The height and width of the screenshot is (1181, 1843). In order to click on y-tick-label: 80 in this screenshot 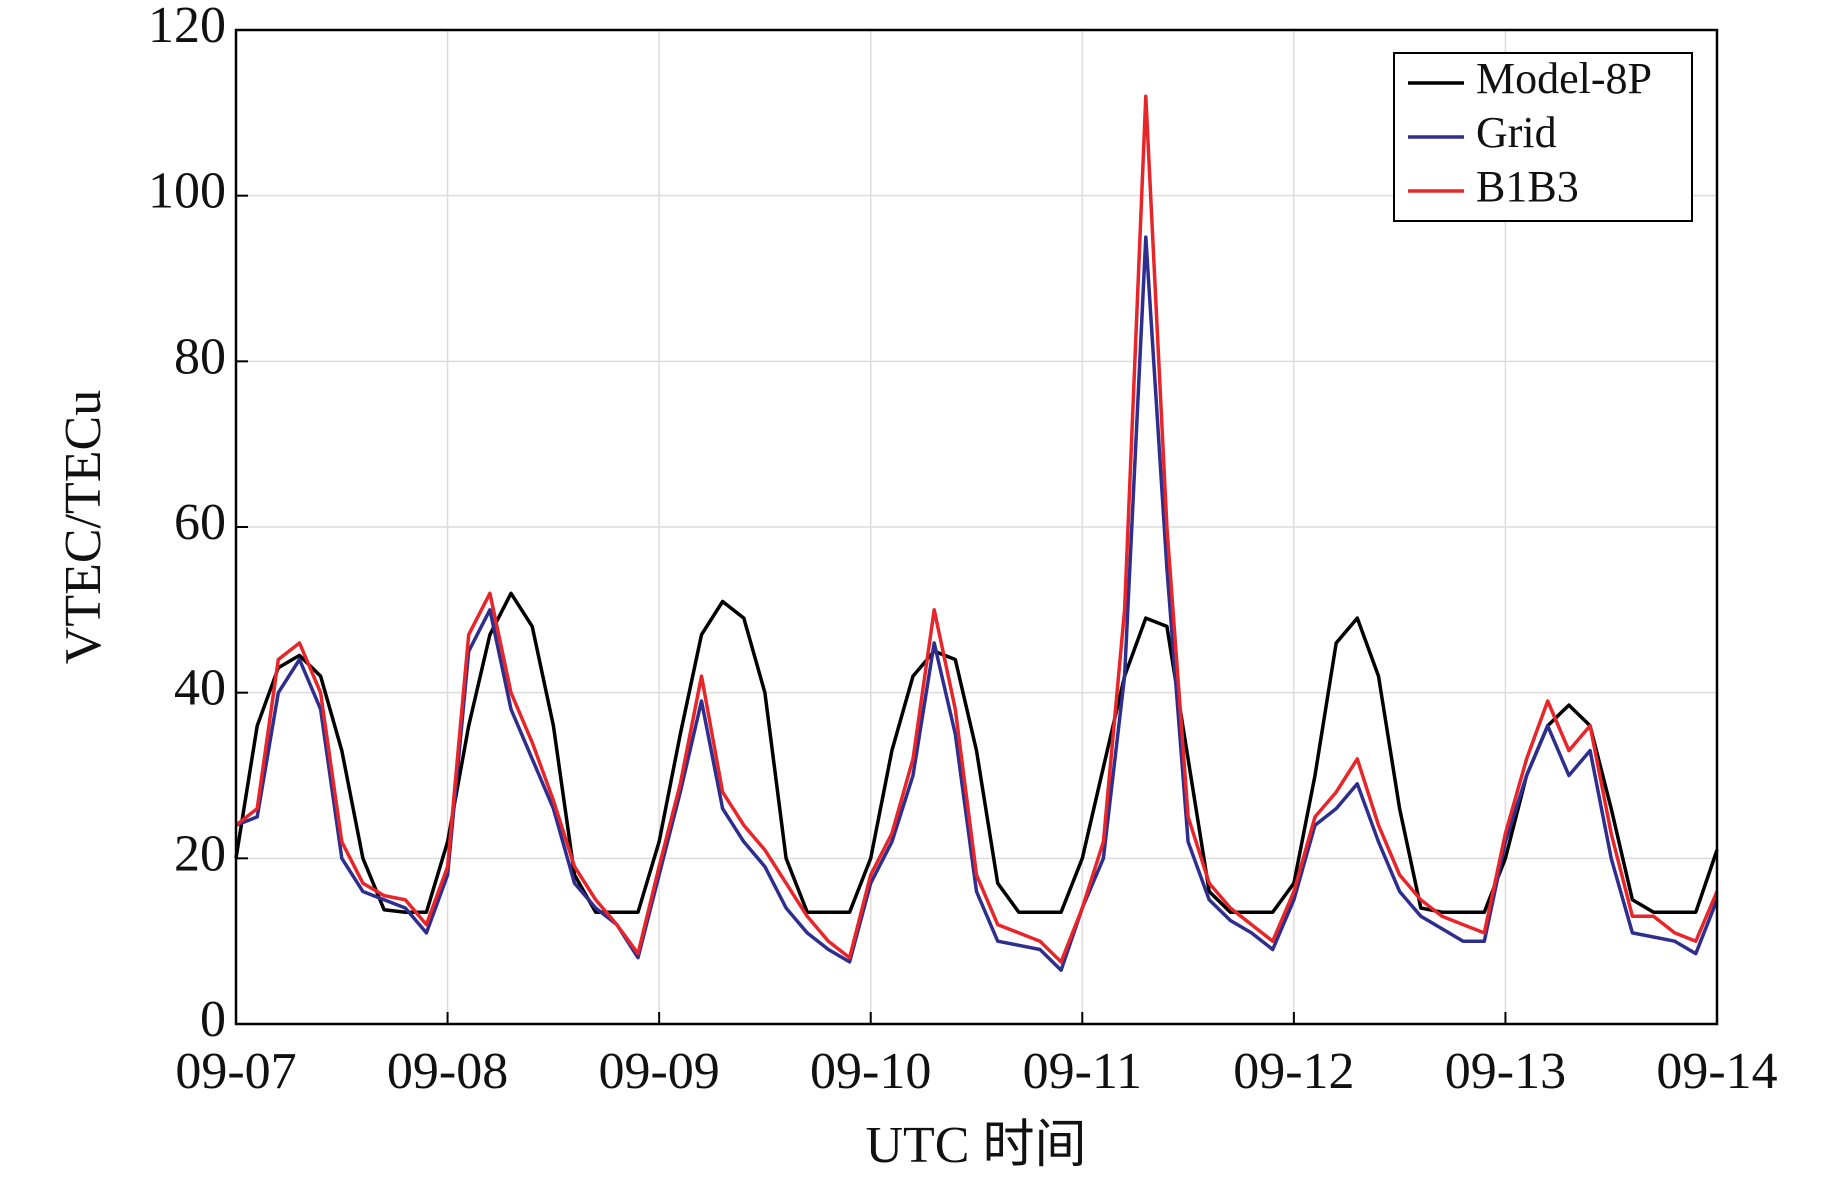, I will do `click(200, 356)`.